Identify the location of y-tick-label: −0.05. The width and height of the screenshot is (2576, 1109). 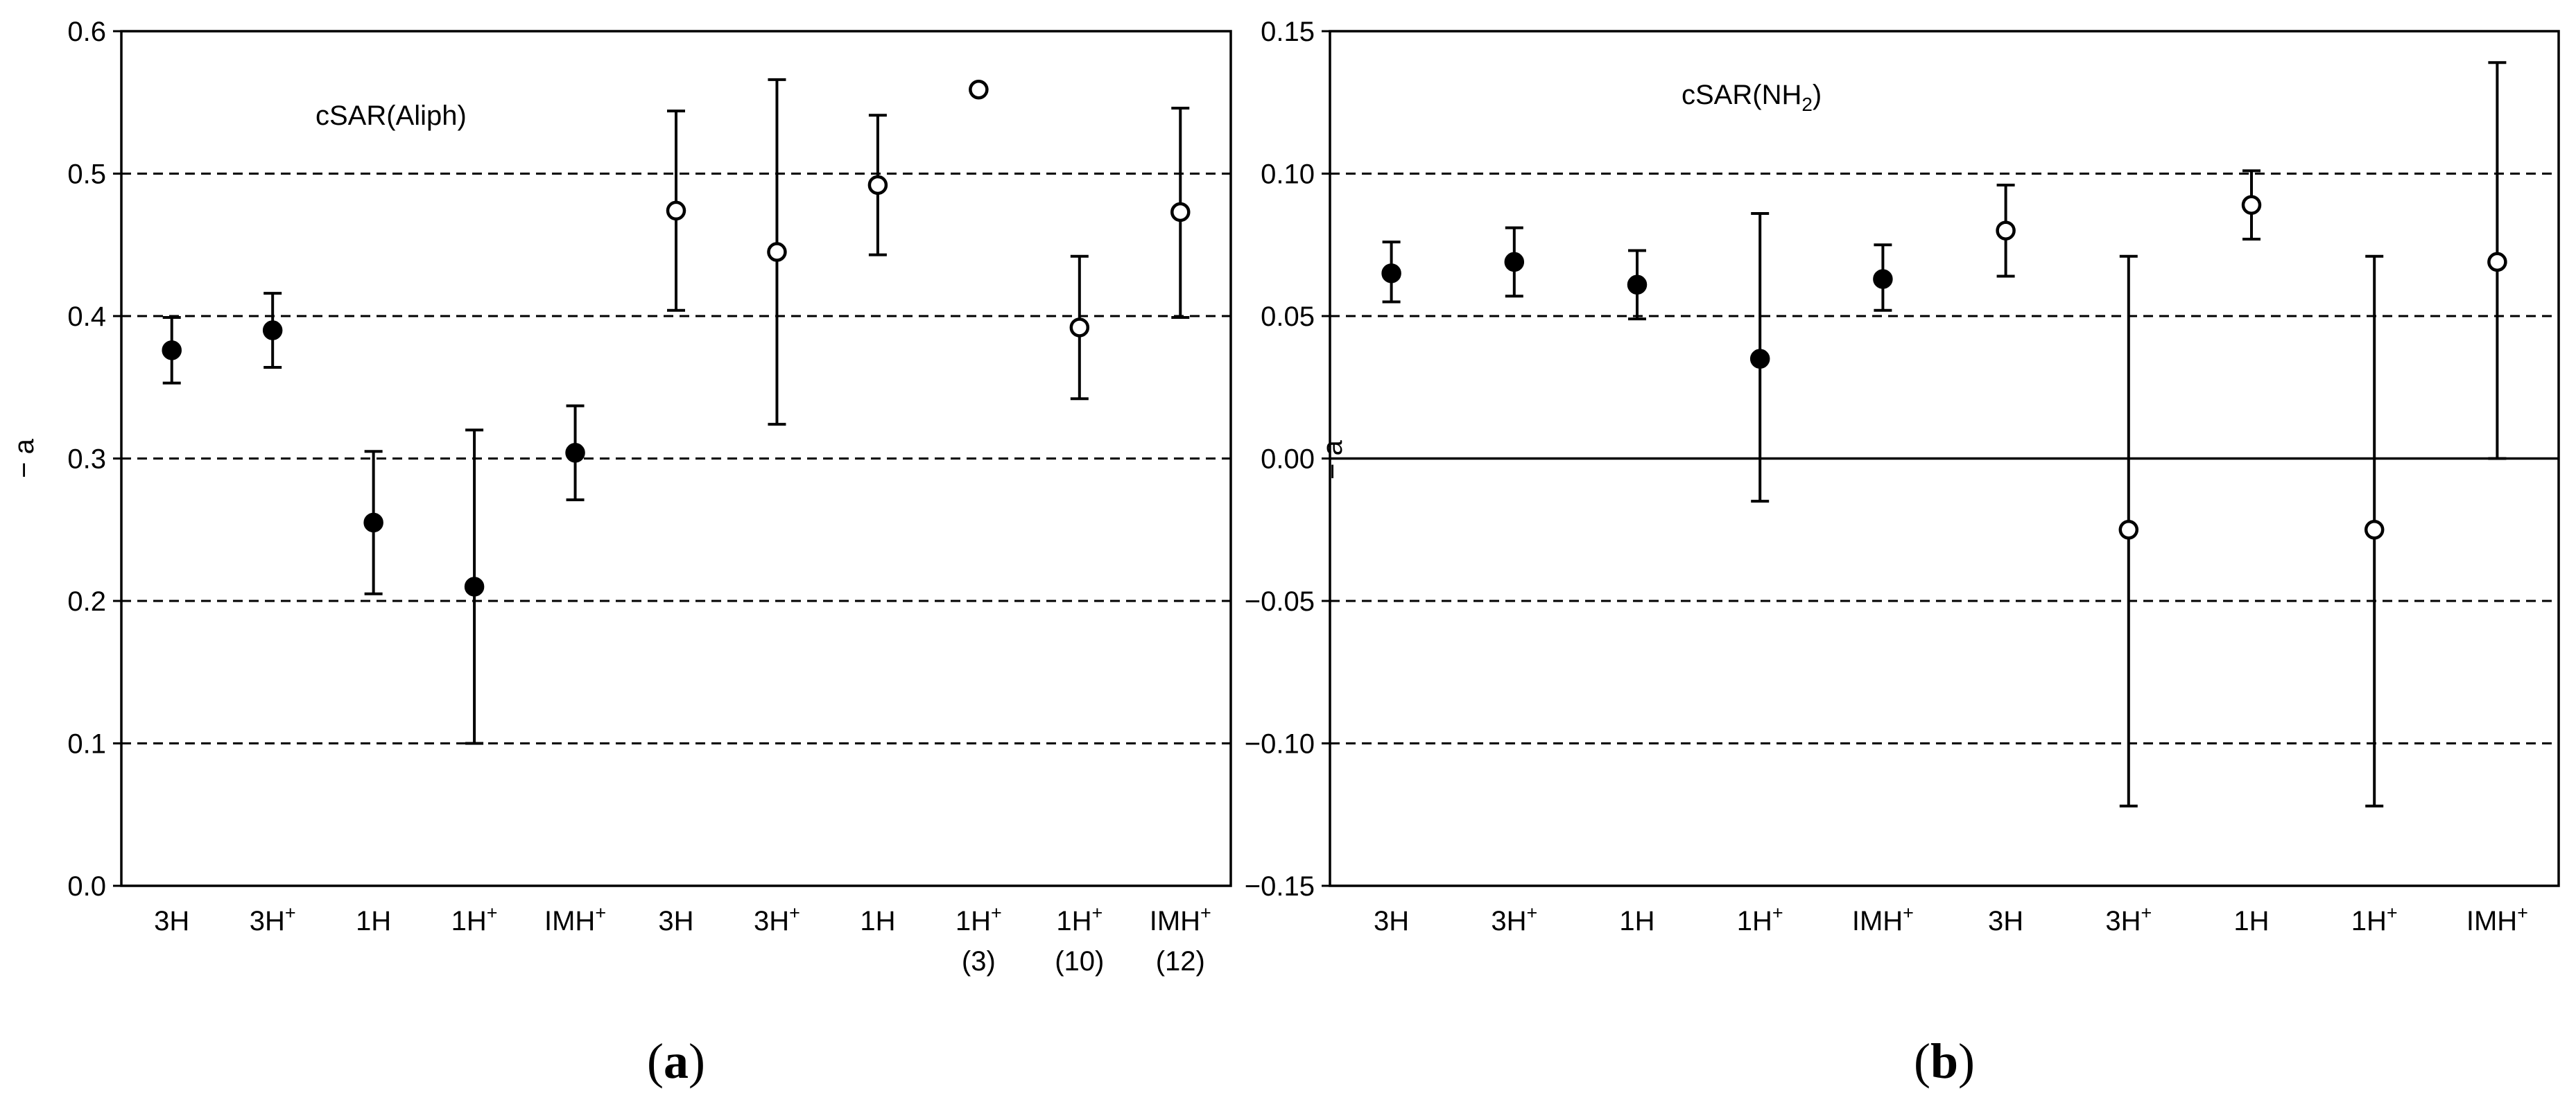
(1280, 601).